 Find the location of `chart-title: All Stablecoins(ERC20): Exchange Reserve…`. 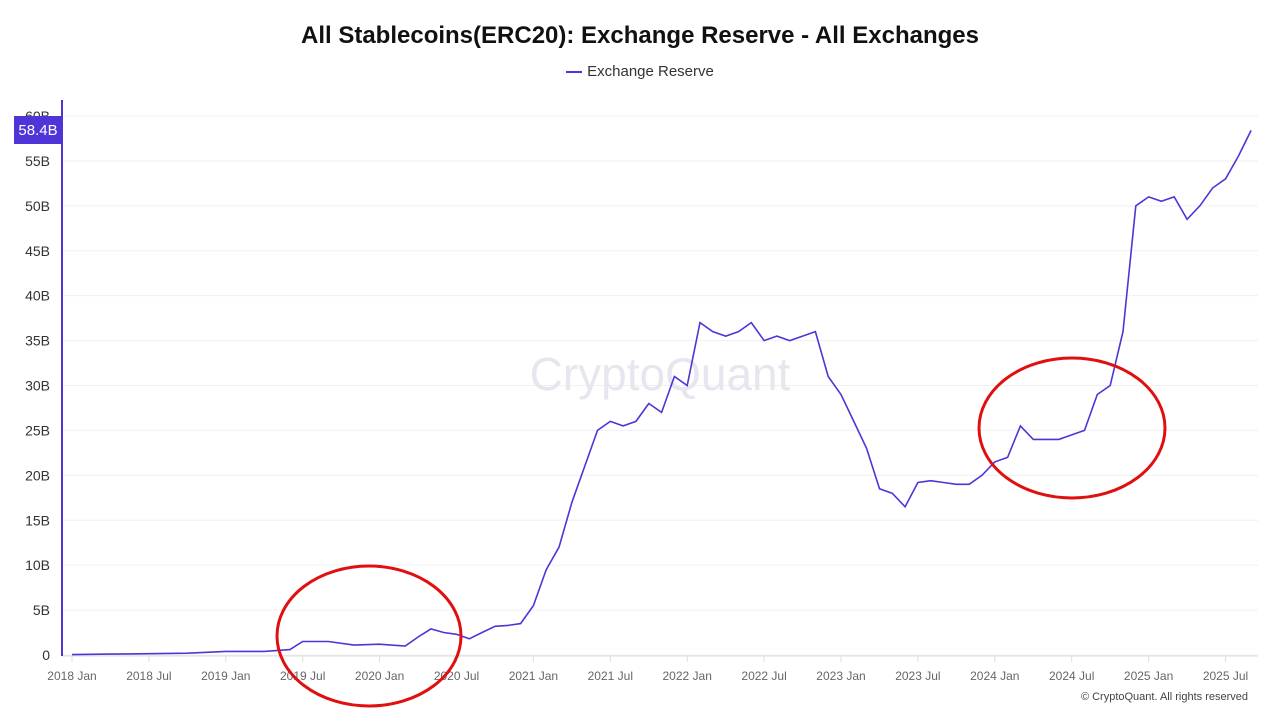

chart-title: All Stablecoins(ERC20): Exchange Reserve… is located at coordinates (639, 35).